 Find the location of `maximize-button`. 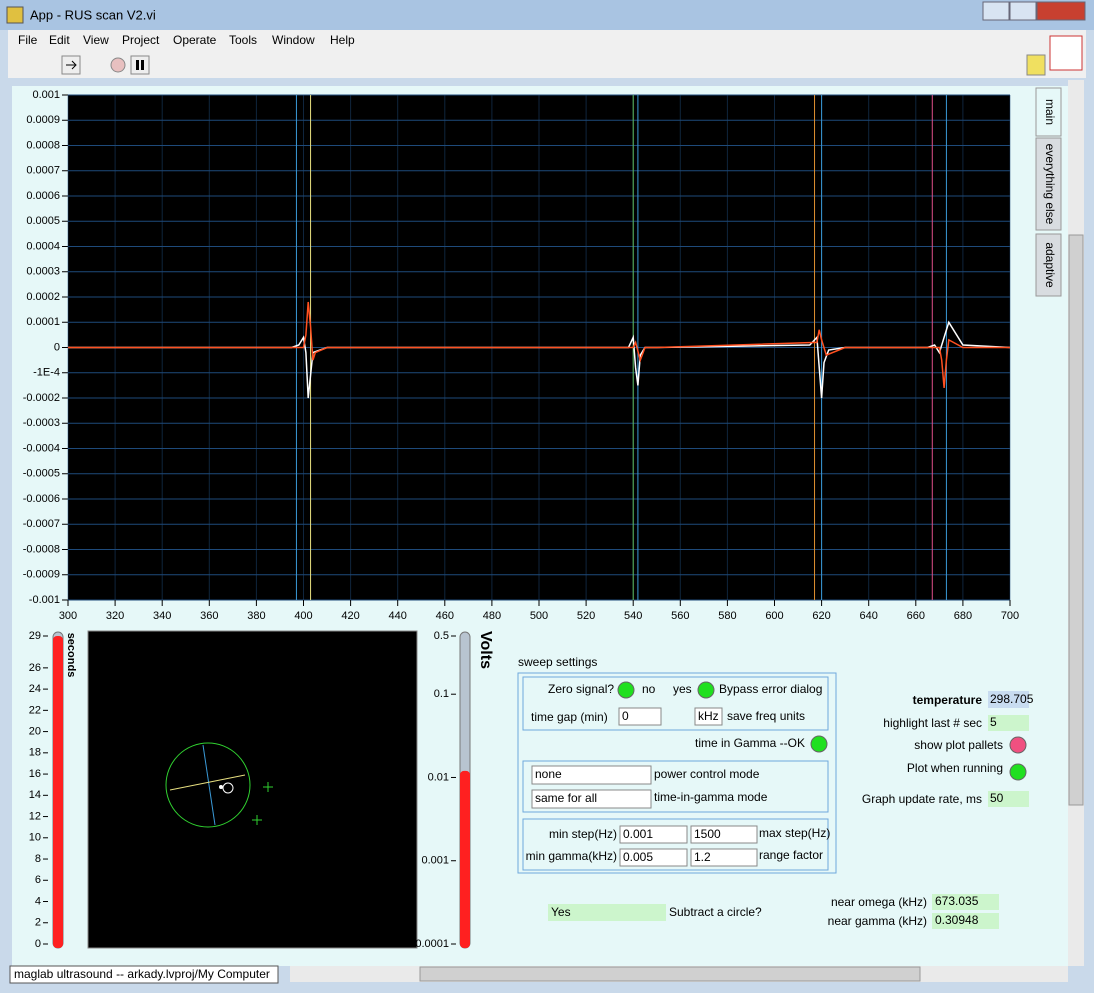

maximize-button is located at coordinates (1023, 11).